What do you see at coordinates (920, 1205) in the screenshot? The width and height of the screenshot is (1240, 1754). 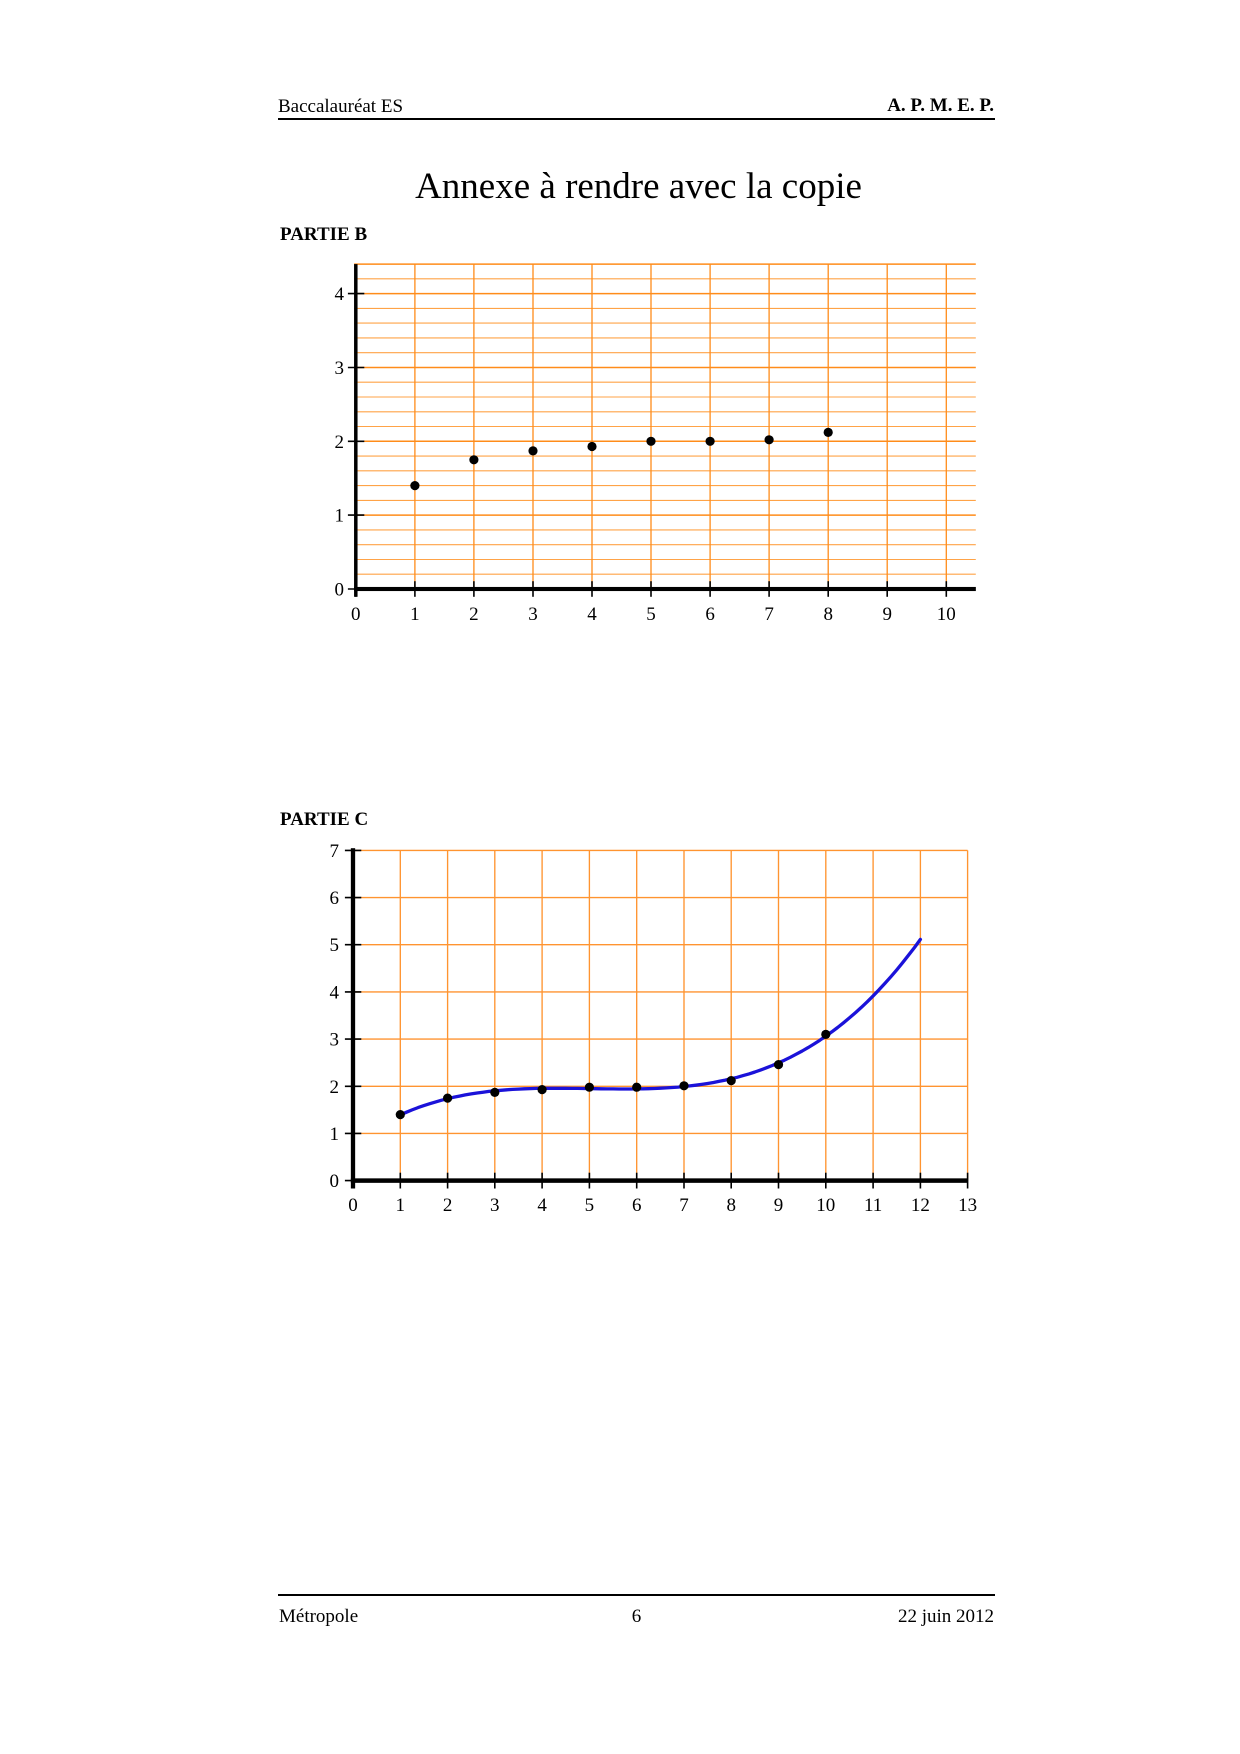 I see `svg-text: 12` at bounding box center [920, 1205].